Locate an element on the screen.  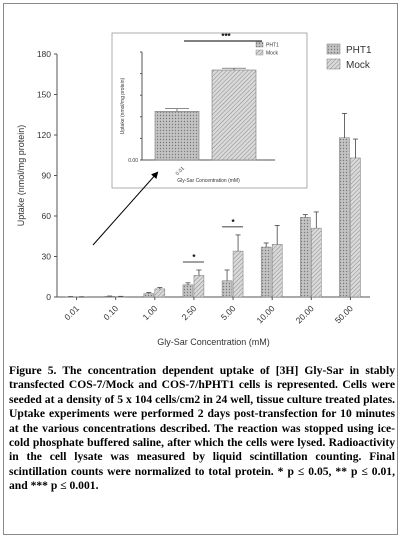
y-tick-label: 120 is located at coordinates (44, 135).